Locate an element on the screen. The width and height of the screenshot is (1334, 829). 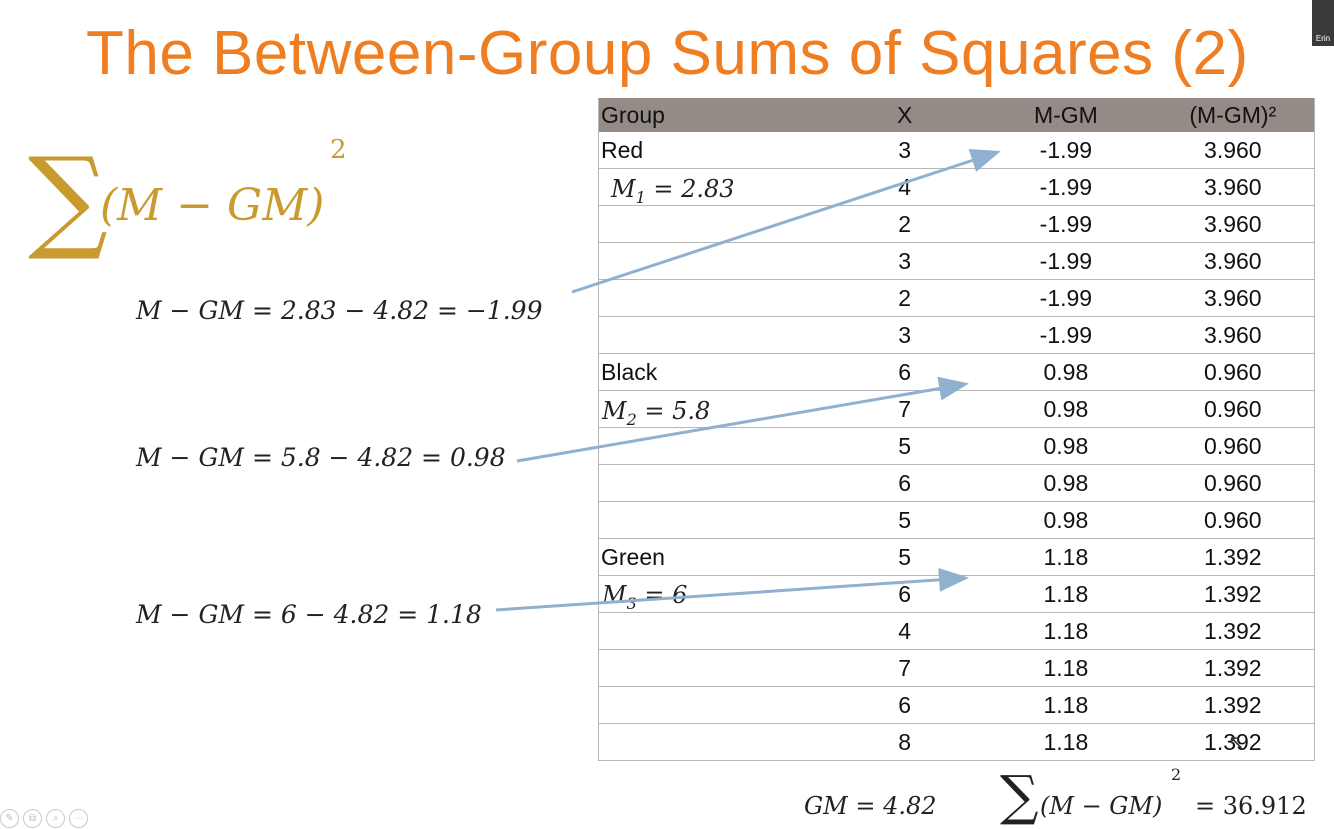
equation-green: M − GM = 6 − 4.82 = 1.18 is located at coordinates (309, 614).